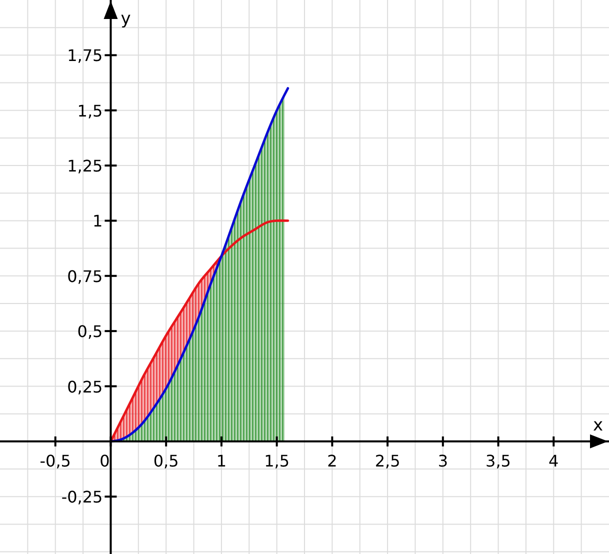  Describe the element at coordinates (598, 425) in the screenshot. I see `x-axis-title: x` at that location.